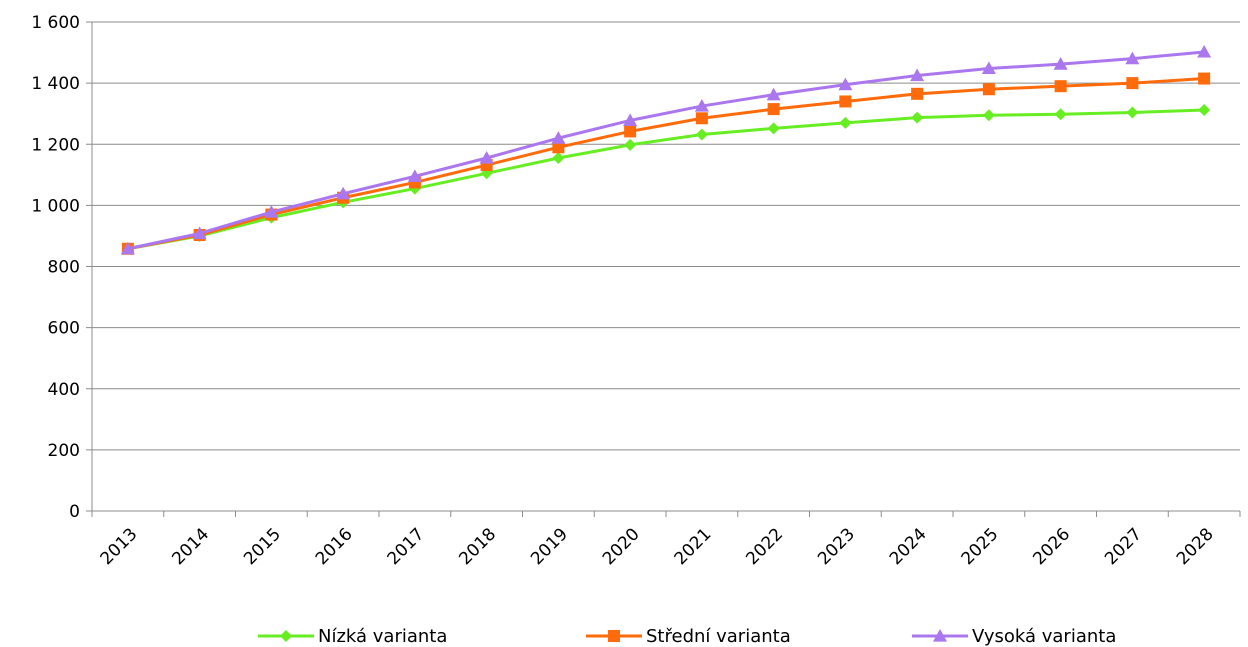 Image resolution: width=1248 pixels, height=647 pixels. What do you see at coordinates (334, 546) in the screenshot?
I see `x-tick-label: 2016` at bounding box center [334, 546].